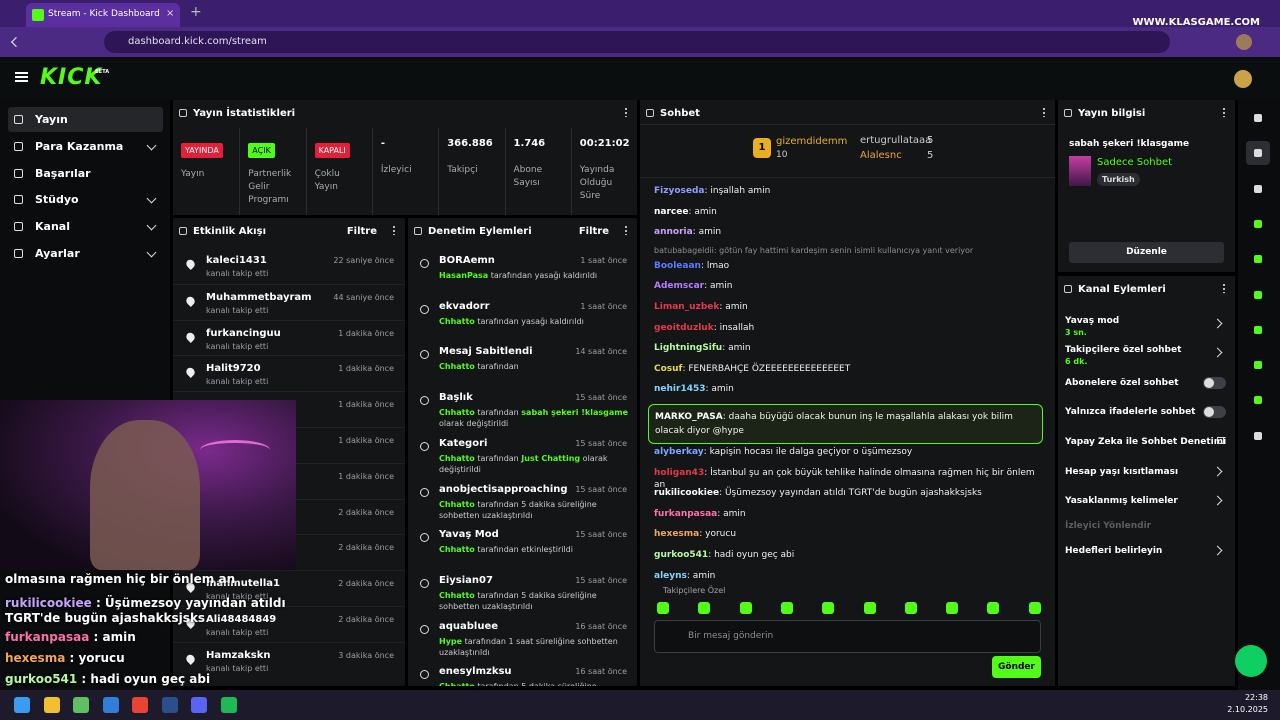  Describe the element at coordinates (451, 641) in the screenshot. I see `detail-highlight: Hype` at that location.